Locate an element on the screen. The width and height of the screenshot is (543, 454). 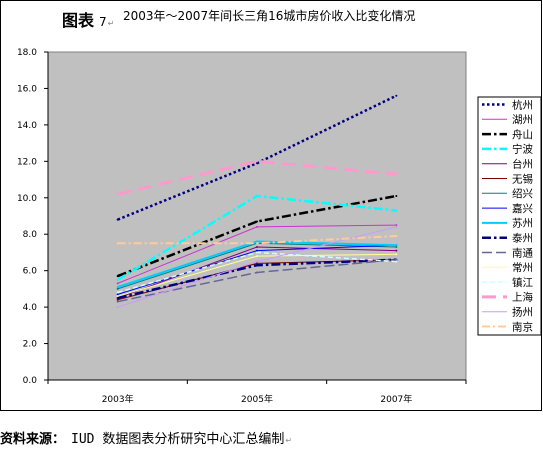
legend-label: 泰州 is located at coordinates (522, 238).